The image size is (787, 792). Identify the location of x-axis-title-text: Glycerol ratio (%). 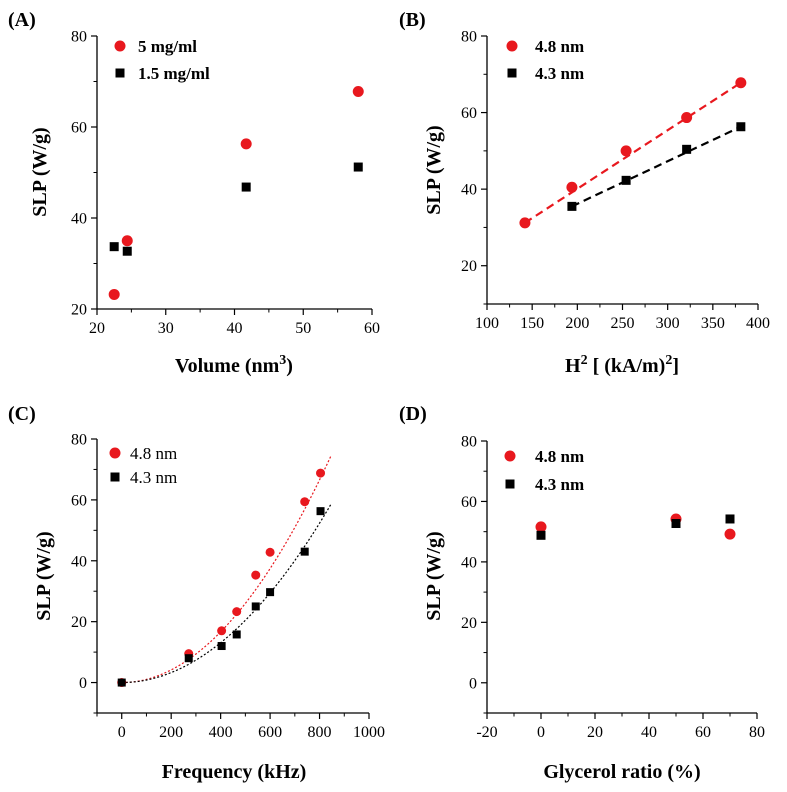
(621, 772).